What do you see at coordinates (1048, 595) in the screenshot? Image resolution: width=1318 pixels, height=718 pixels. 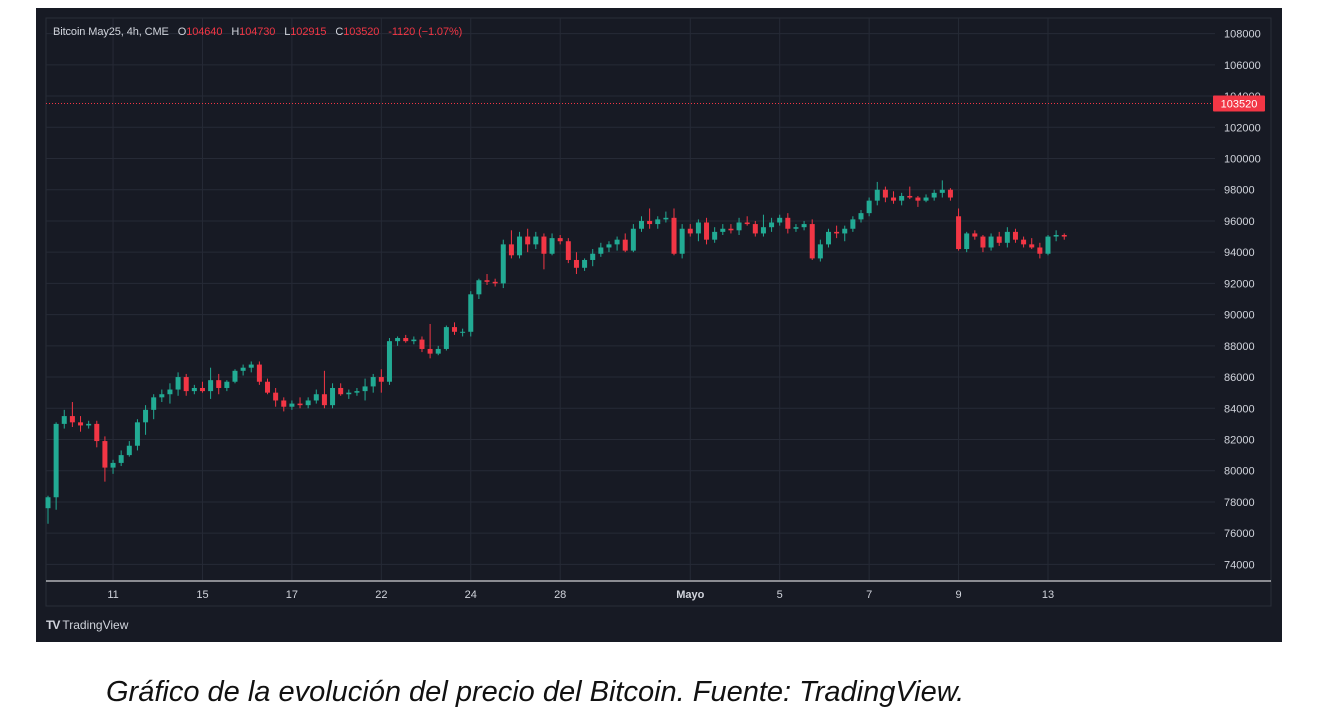 I see `x-tick-label: 13` at bounding box center [1048, 595].